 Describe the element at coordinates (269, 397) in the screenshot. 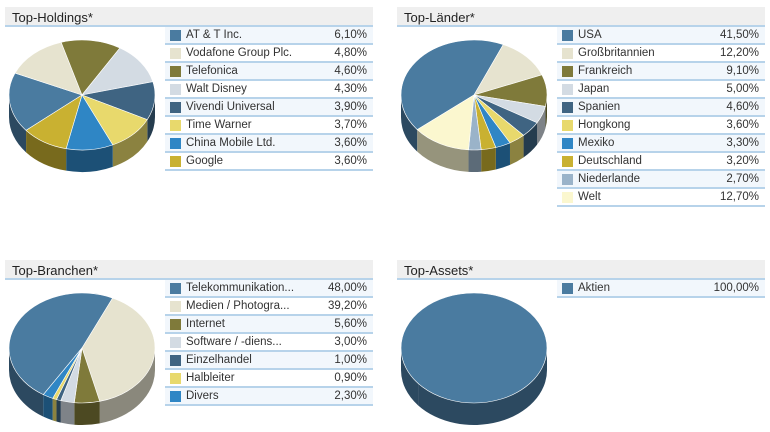

I see `legend-row: Divers 2,30%` at that location.